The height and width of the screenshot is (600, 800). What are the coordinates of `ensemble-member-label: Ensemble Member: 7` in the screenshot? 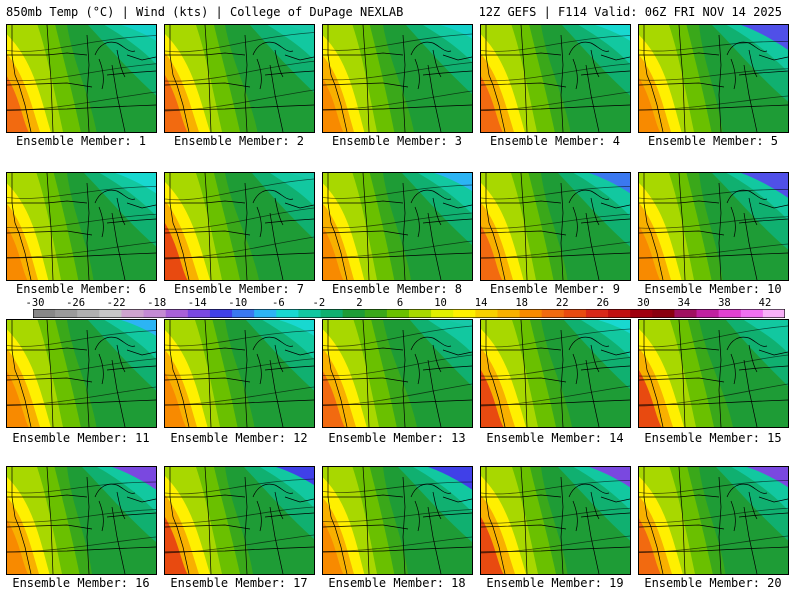 It's located at (239, 289).